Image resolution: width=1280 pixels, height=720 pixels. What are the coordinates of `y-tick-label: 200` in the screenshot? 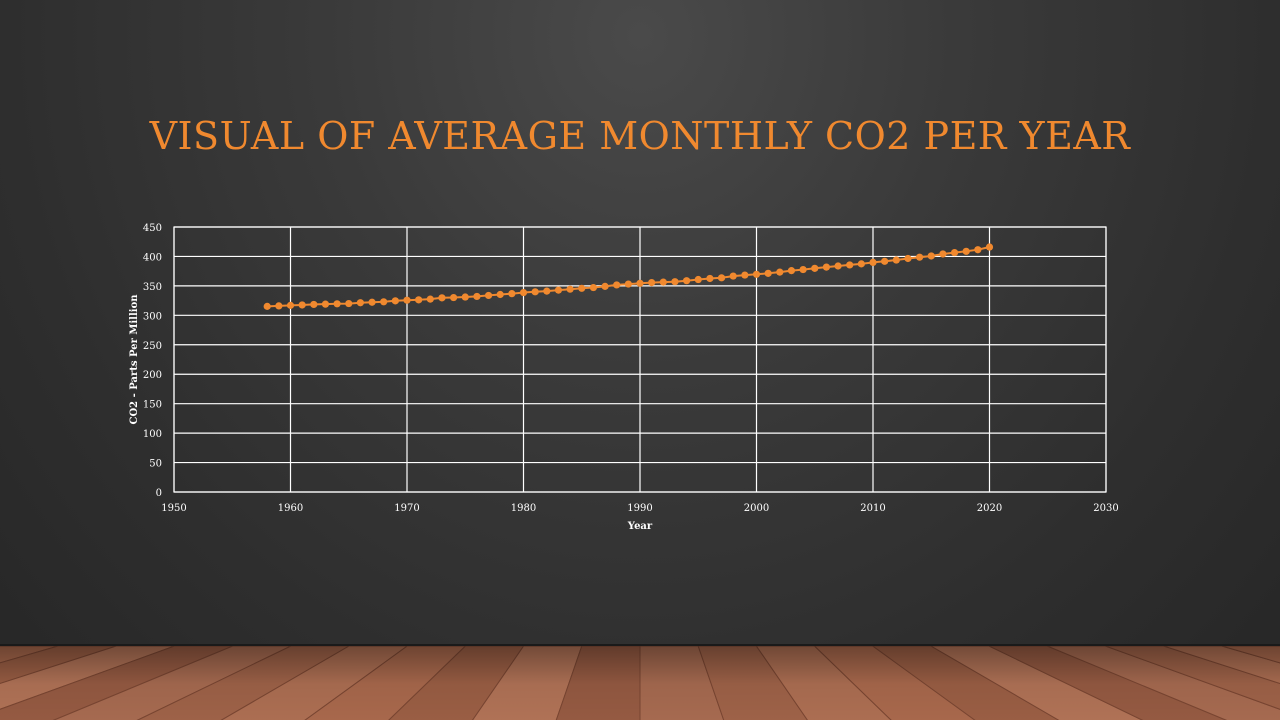 It's located at (152, 375).